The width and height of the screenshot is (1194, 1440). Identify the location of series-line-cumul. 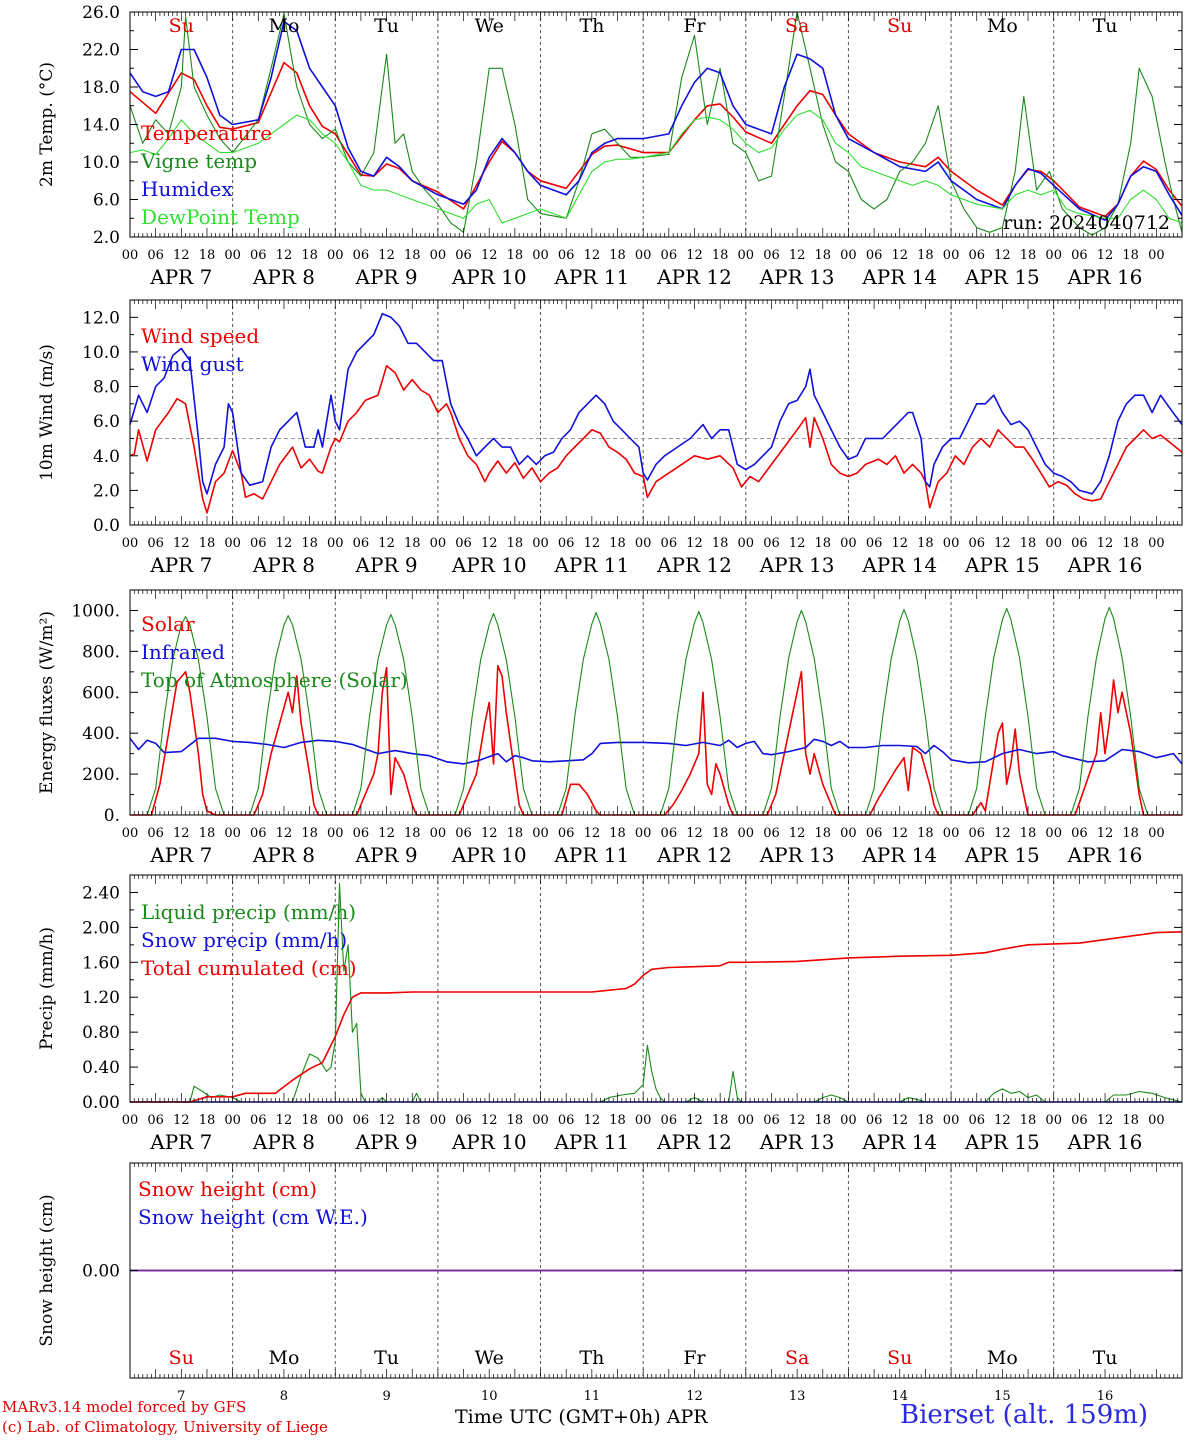
(656, 1017).